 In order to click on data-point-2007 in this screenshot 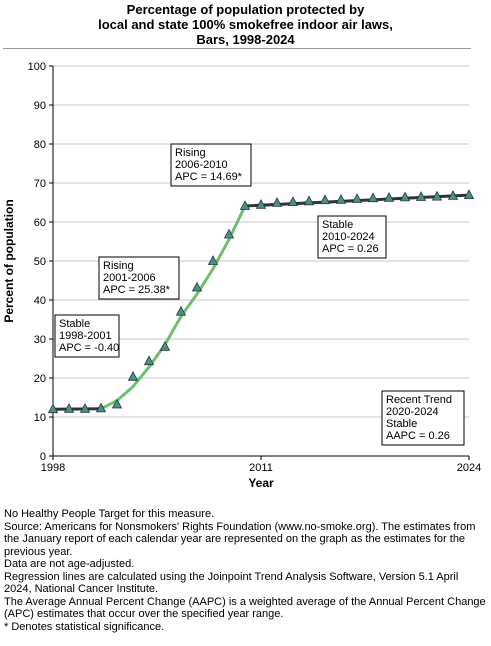, I will do `click(197, 286)`.